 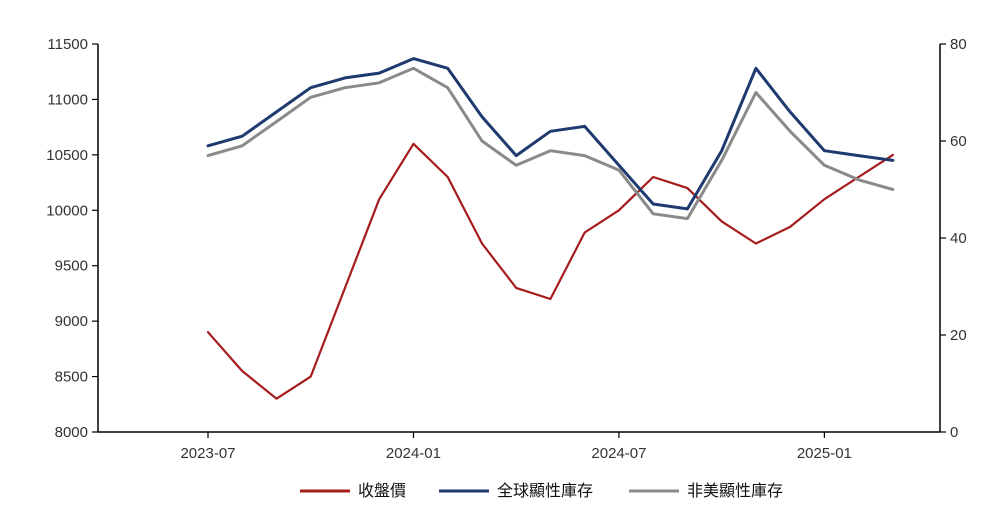 I want to click on x-tick-label: 2025-01, so click(x=824, y=453).